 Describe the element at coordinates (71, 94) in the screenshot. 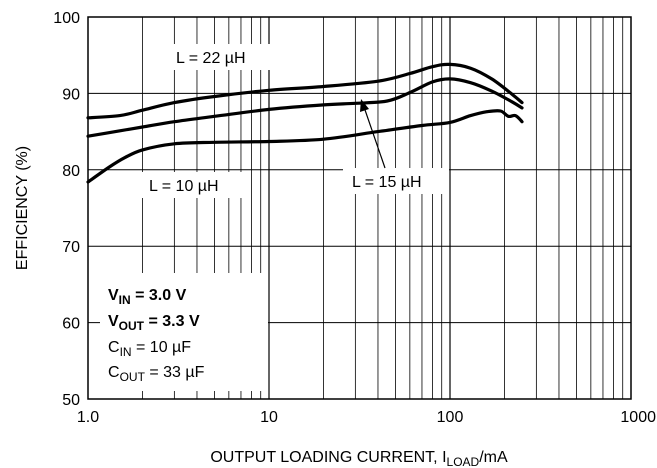

I see `y-tick-label: 90` at that location.